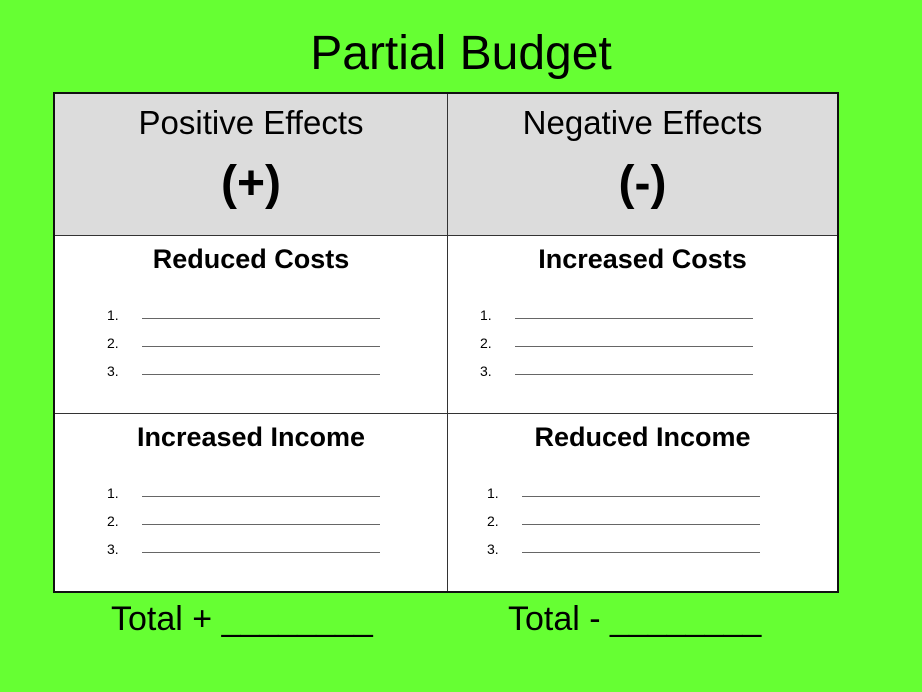 Image resolution: width=922 pixels, height=692 pixels. Describe the element at coordinates (242, 619) in the screenshot. I see `total-positive: Total + ________` at that location.